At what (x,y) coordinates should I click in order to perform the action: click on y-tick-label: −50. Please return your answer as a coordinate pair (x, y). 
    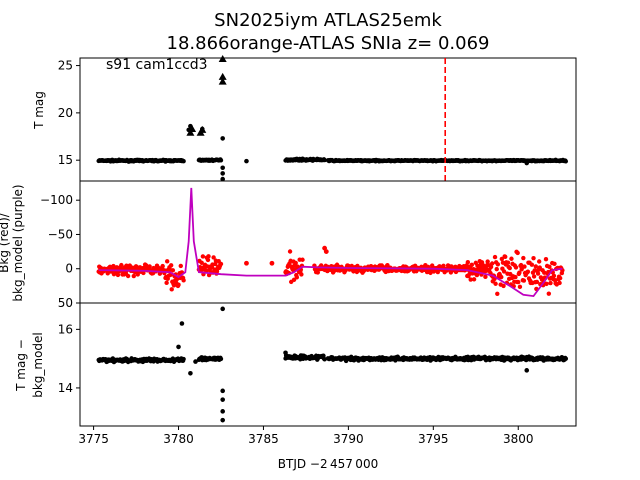
    Looking at the image, I should click on (60, 234).